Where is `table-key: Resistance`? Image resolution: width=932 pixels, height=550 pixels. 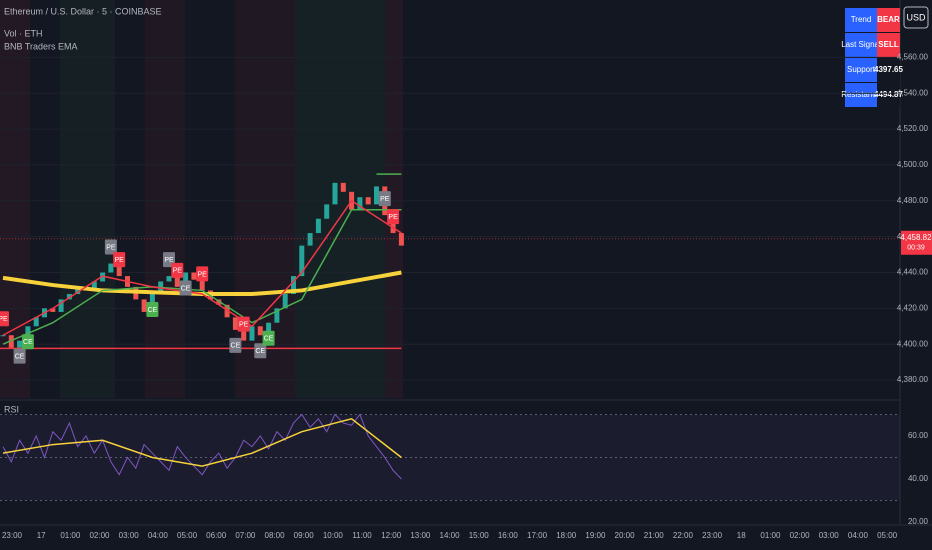 table-key: Resistance is located at coordinates (861, 94).